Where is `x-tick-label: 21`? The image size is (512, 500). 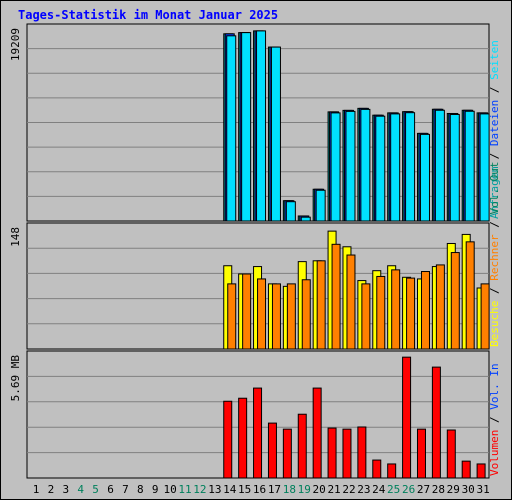
x-tick-label: 21 is located at coordinates (333, 489).